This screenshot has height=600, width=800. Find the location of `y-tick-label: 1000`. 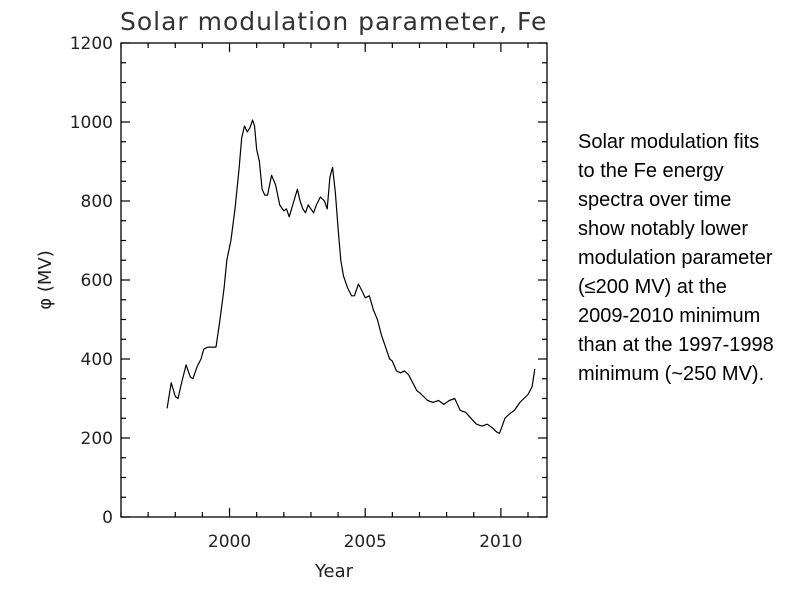

y-tick-label: 1000 is located at coordinates (91, 123).